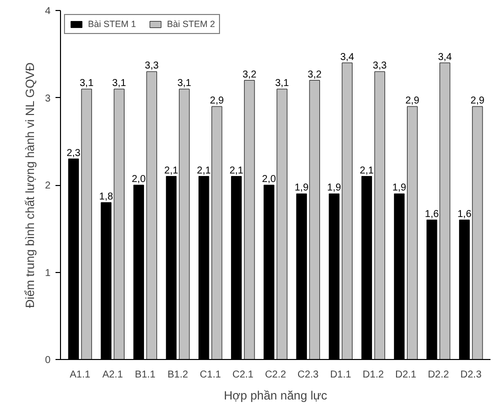  Describe the element at coordinates (341, 375) in the screenshot. I see `x-tick-label: D1.1` at that location.